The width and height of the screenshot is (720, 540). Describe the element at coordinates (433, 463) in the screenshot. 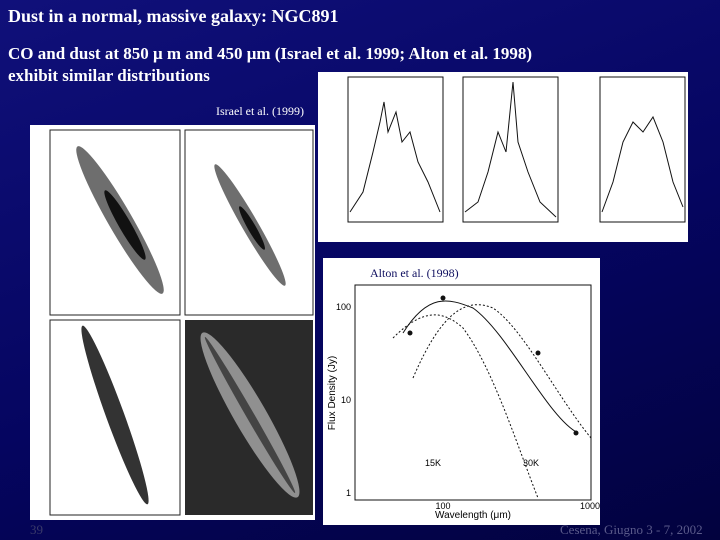

I see `curve-label: 15K` at that location.